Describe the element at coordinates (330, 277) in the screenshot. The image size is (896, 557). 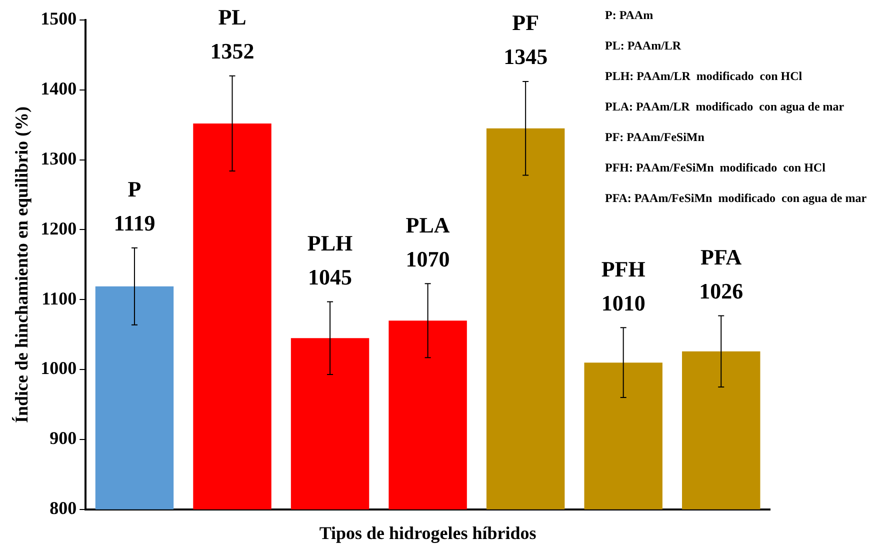
I see `data-label: 1045` at that location.